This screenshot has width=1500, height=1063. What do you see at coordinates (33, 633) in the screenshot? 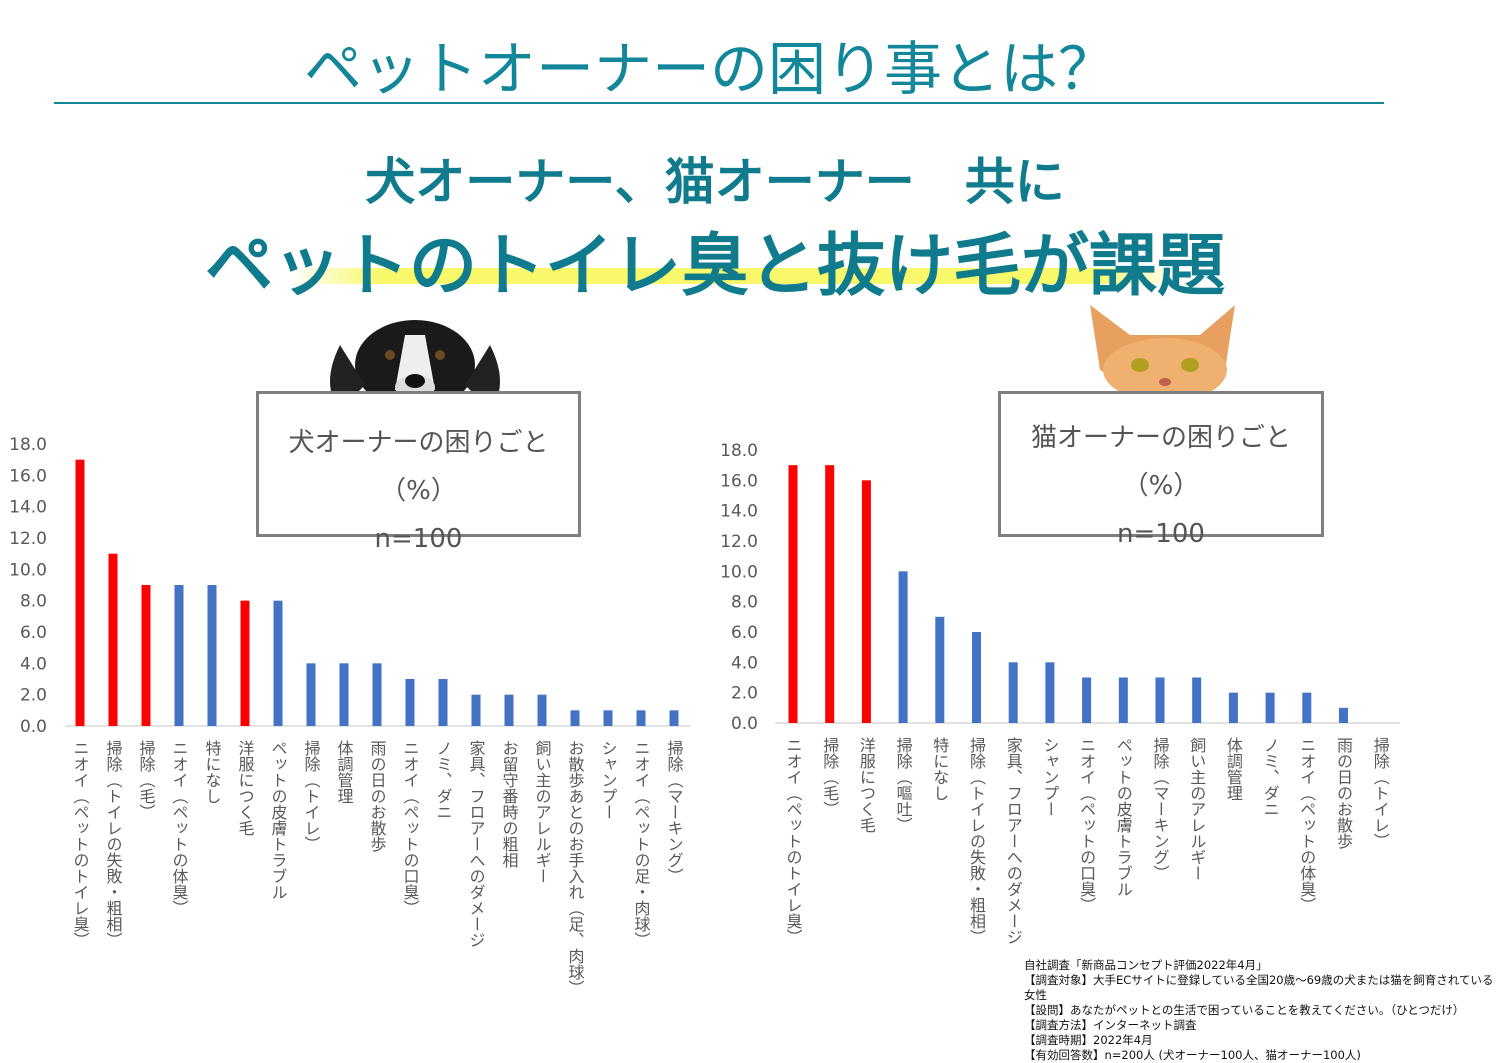
I see `dog-y-tick-label: 6.0` at bounding box center [33, 633].